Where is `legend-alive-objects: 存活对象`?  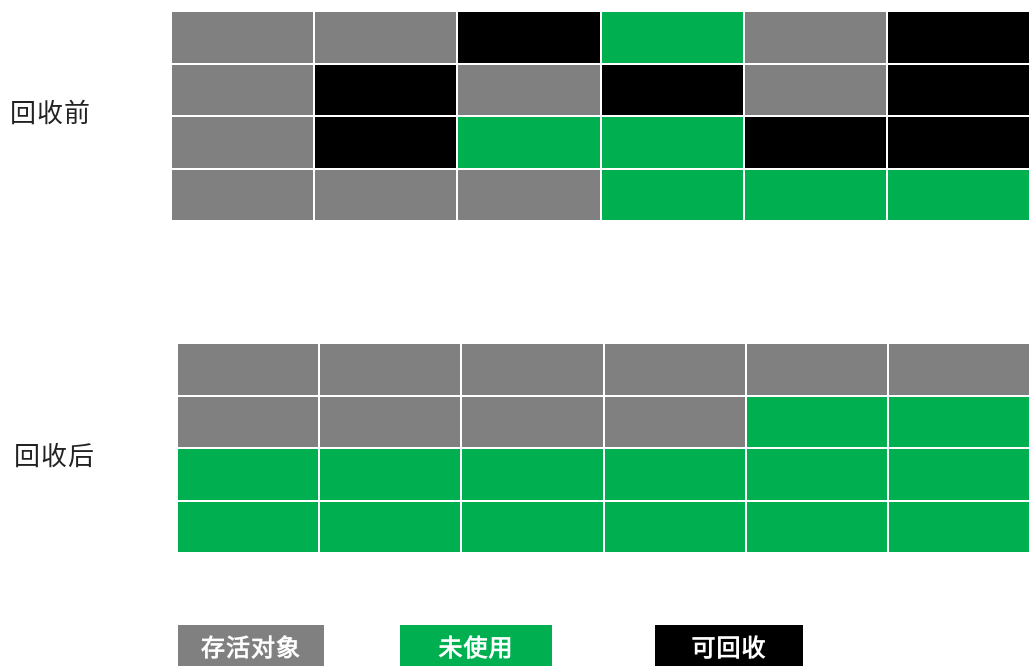 legend-alive-objects: 存活对象 is located at coordinates (251, 645).